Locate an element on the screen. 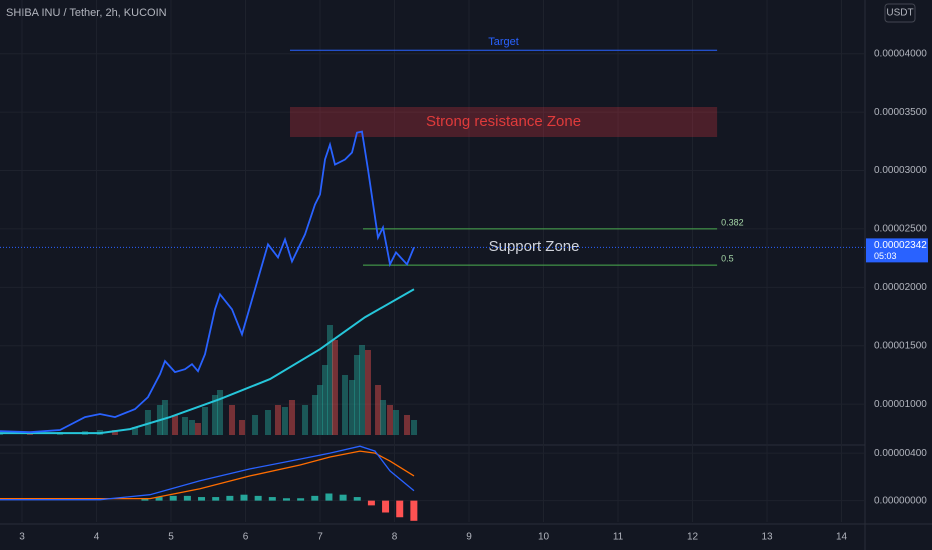 This screenshot has width=932, height=550. y-tick-label: 0.00004000 is located at coordinates (900, 53).